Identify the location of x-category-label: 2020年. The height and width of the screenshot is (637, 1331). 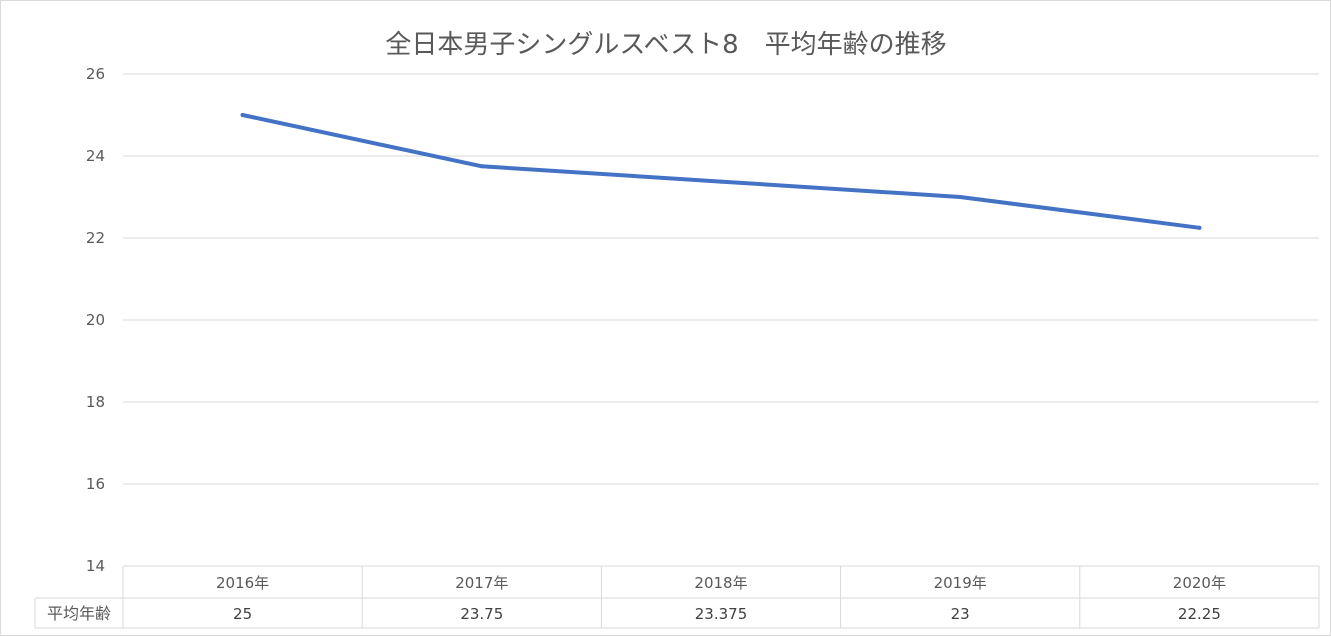
(1199, 583).